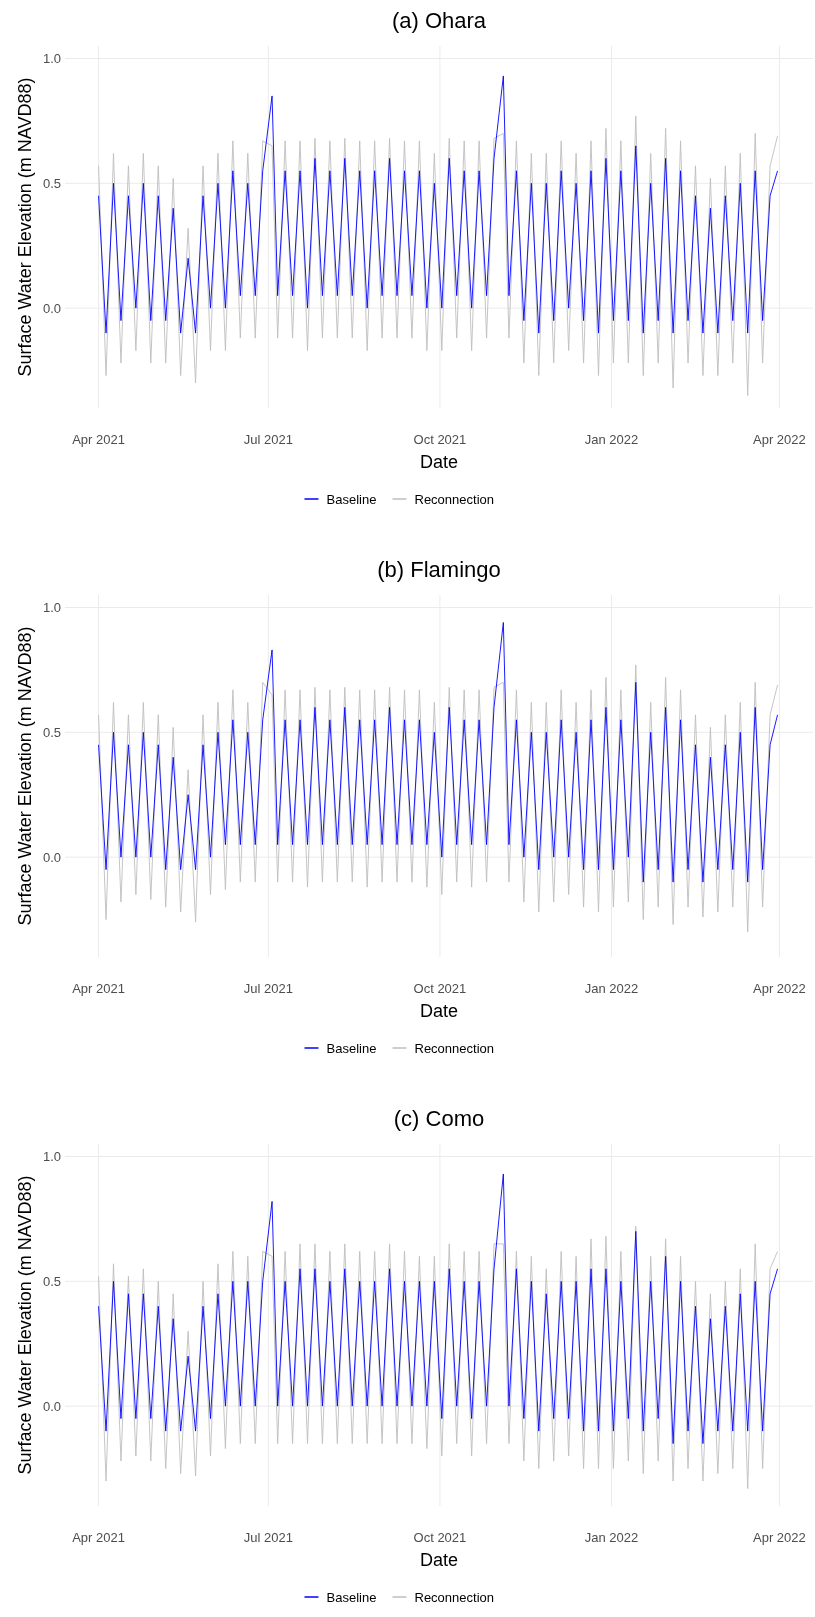 The height and width of the screenshot is (1617, 815). Describe the element at coordinates (439, 1118) in the screenshot. I see `chart-title: (c) Como` at that location.